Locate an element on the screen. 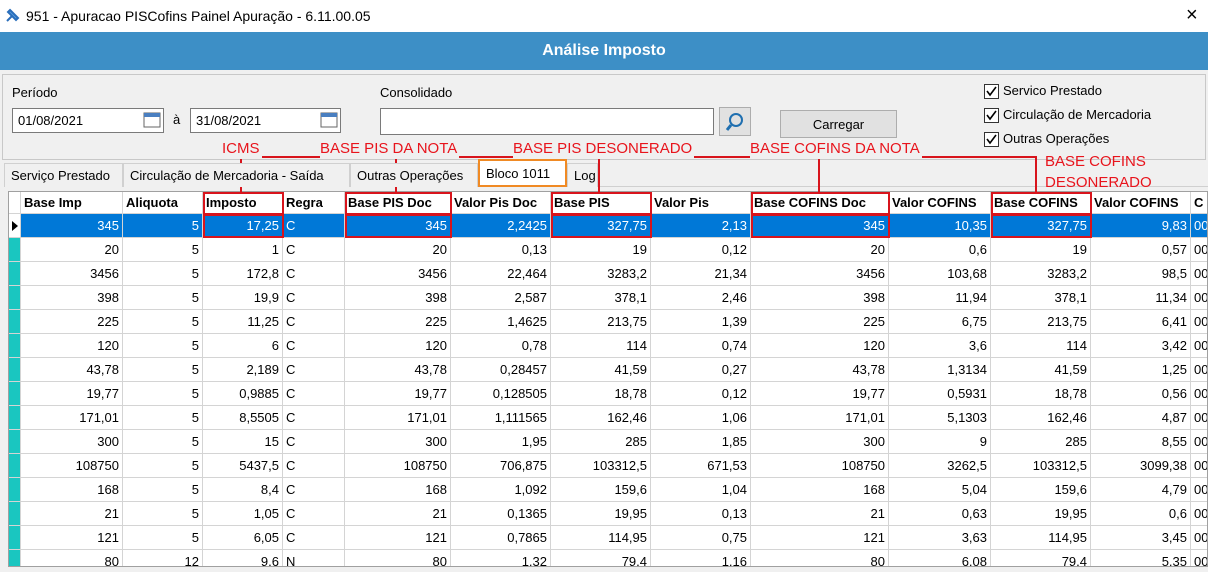 This screenshot has height=572, width=1208. cell: 345 is located at coordinates (72, 226).